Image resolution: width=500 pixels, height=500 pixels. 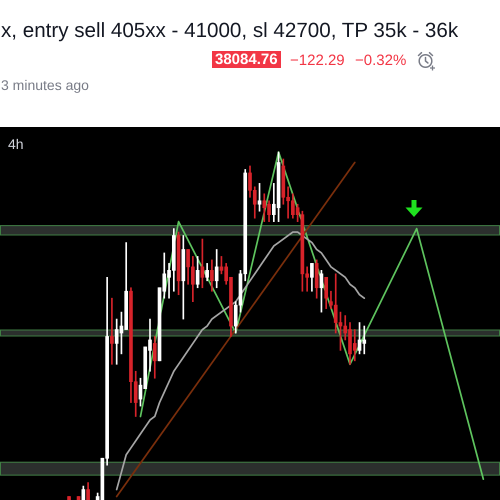 I want to click on text: 3 minutes ago, so click(x=45, y=85).